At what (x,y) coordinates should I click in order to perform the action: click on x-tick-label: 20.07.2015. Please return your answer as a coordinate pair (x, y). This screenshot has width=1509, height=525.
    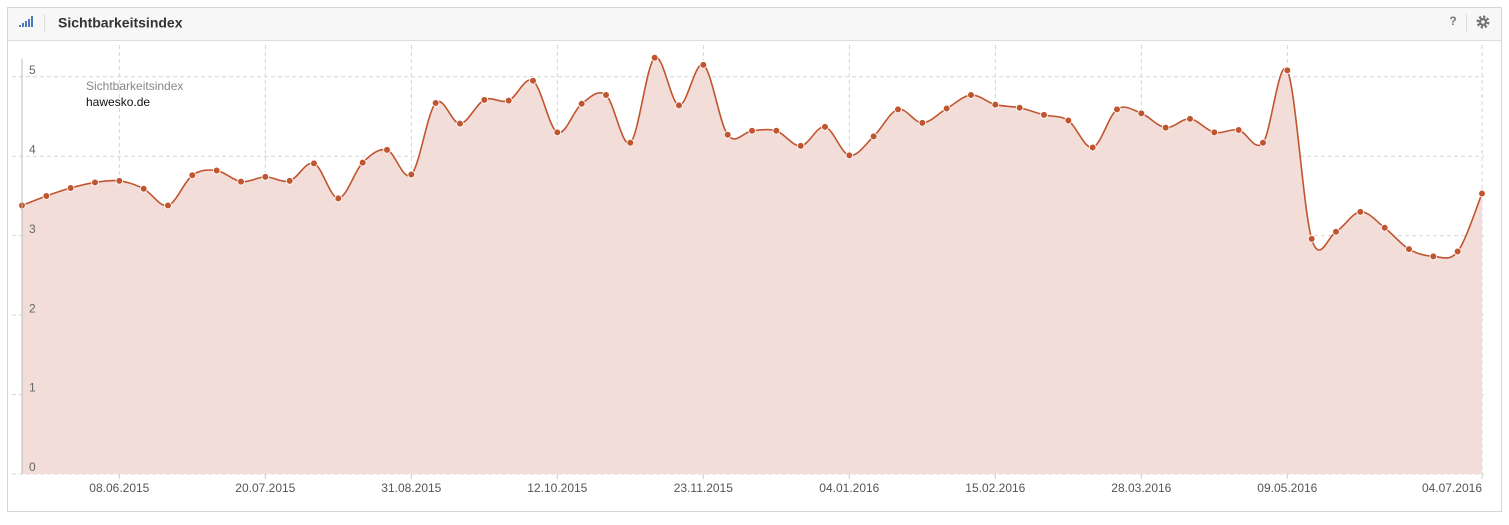
    Looking at the image, I should click on (265, 488).